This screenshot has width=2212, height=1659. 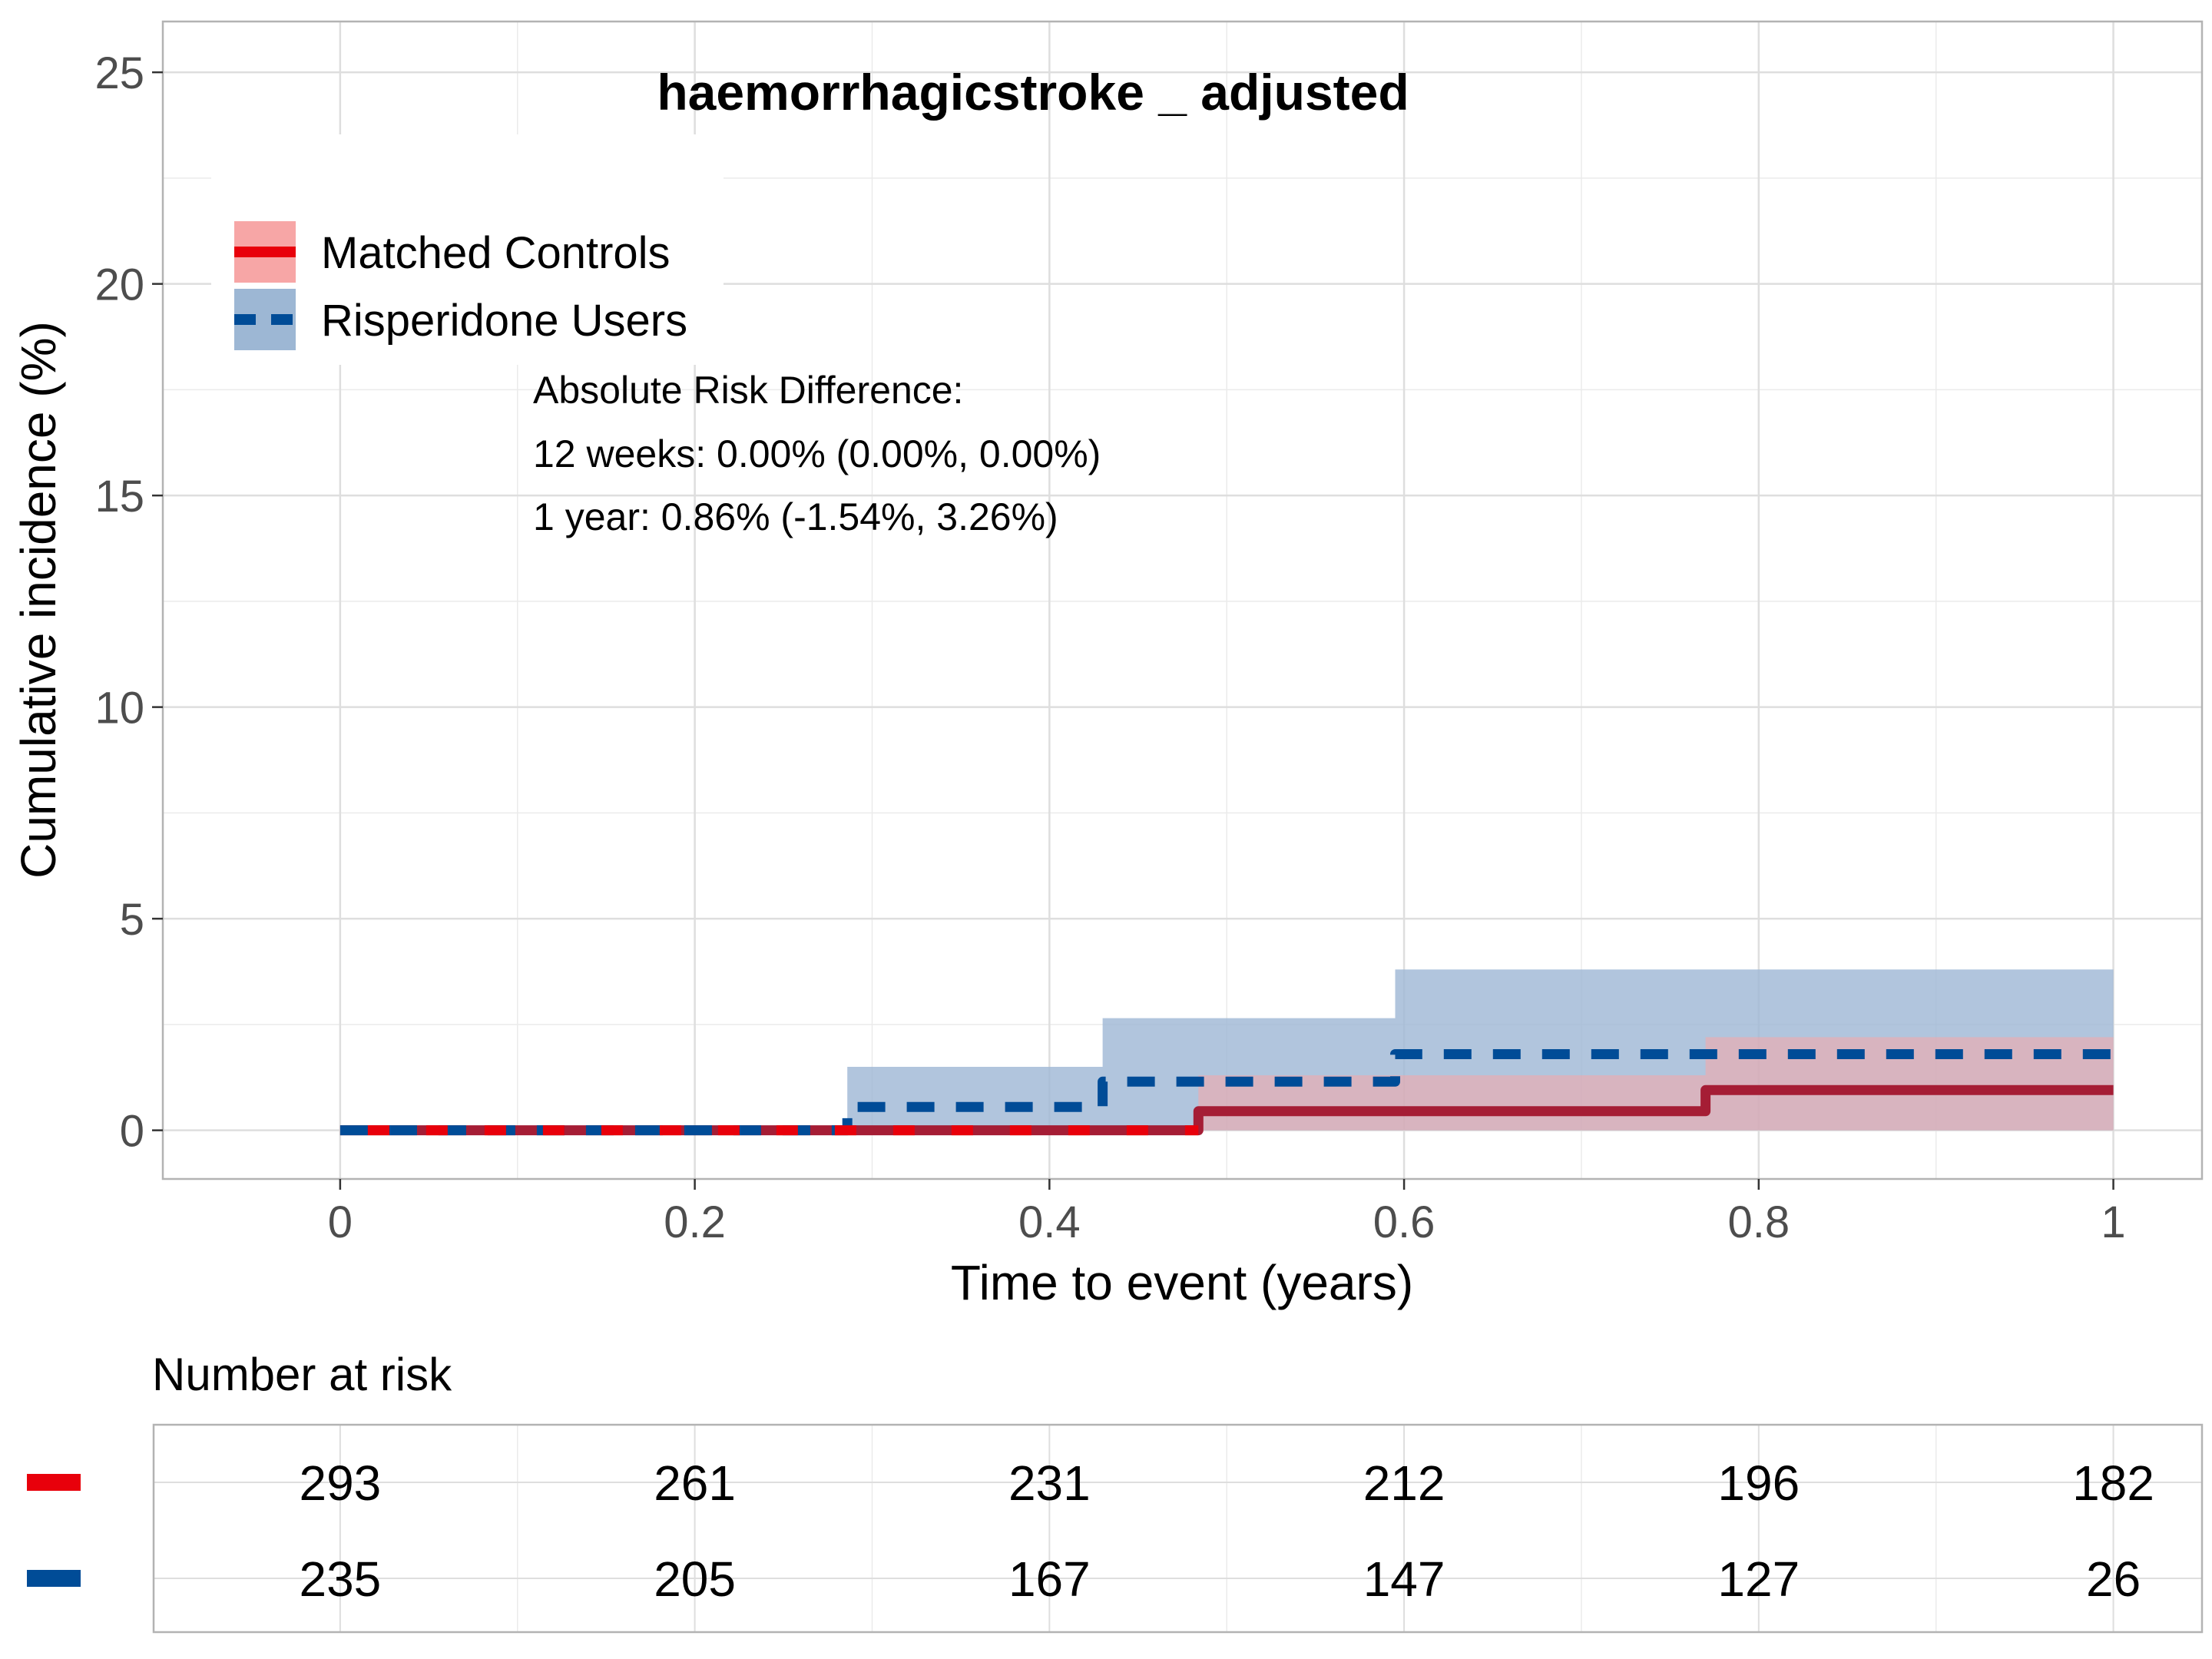 What do you see at coordinates (1226, 1531) in the screenshot?
I see `risk-table-values: 293 261 231 212 196 182 235 205 167 147 127 26` at bounding box center [1226, 1531].